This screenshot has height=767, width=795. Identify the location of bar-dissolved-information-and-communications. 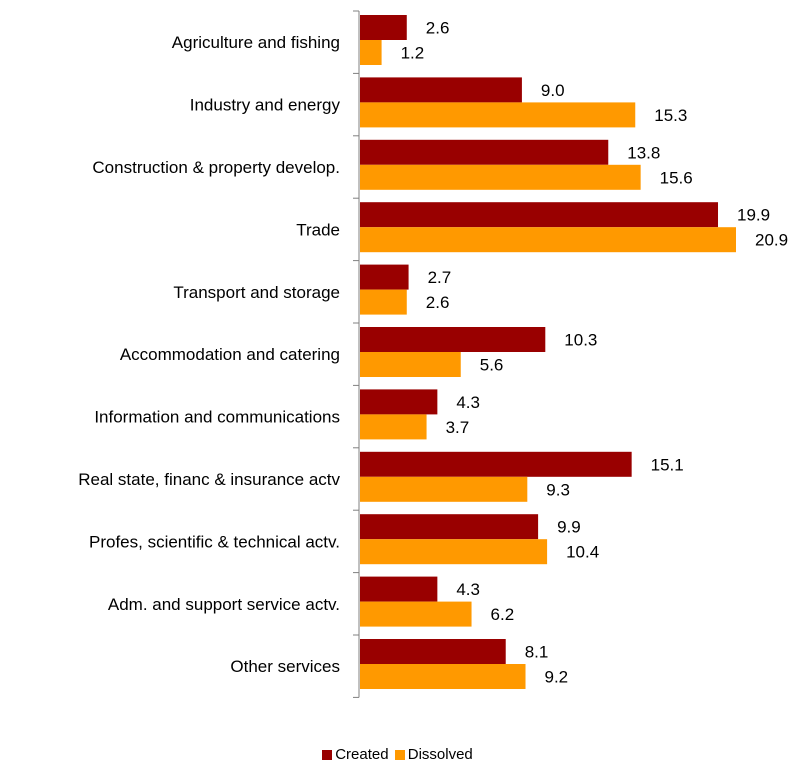
(393, 427).